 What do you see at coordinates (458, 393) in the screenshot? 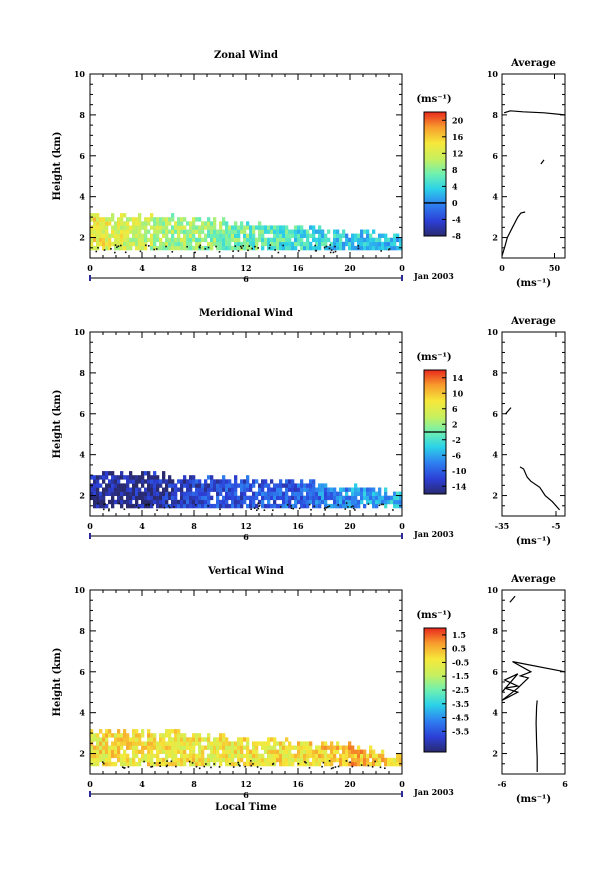
I see `colorbar-label: 10` at bounding box center [458, 393].